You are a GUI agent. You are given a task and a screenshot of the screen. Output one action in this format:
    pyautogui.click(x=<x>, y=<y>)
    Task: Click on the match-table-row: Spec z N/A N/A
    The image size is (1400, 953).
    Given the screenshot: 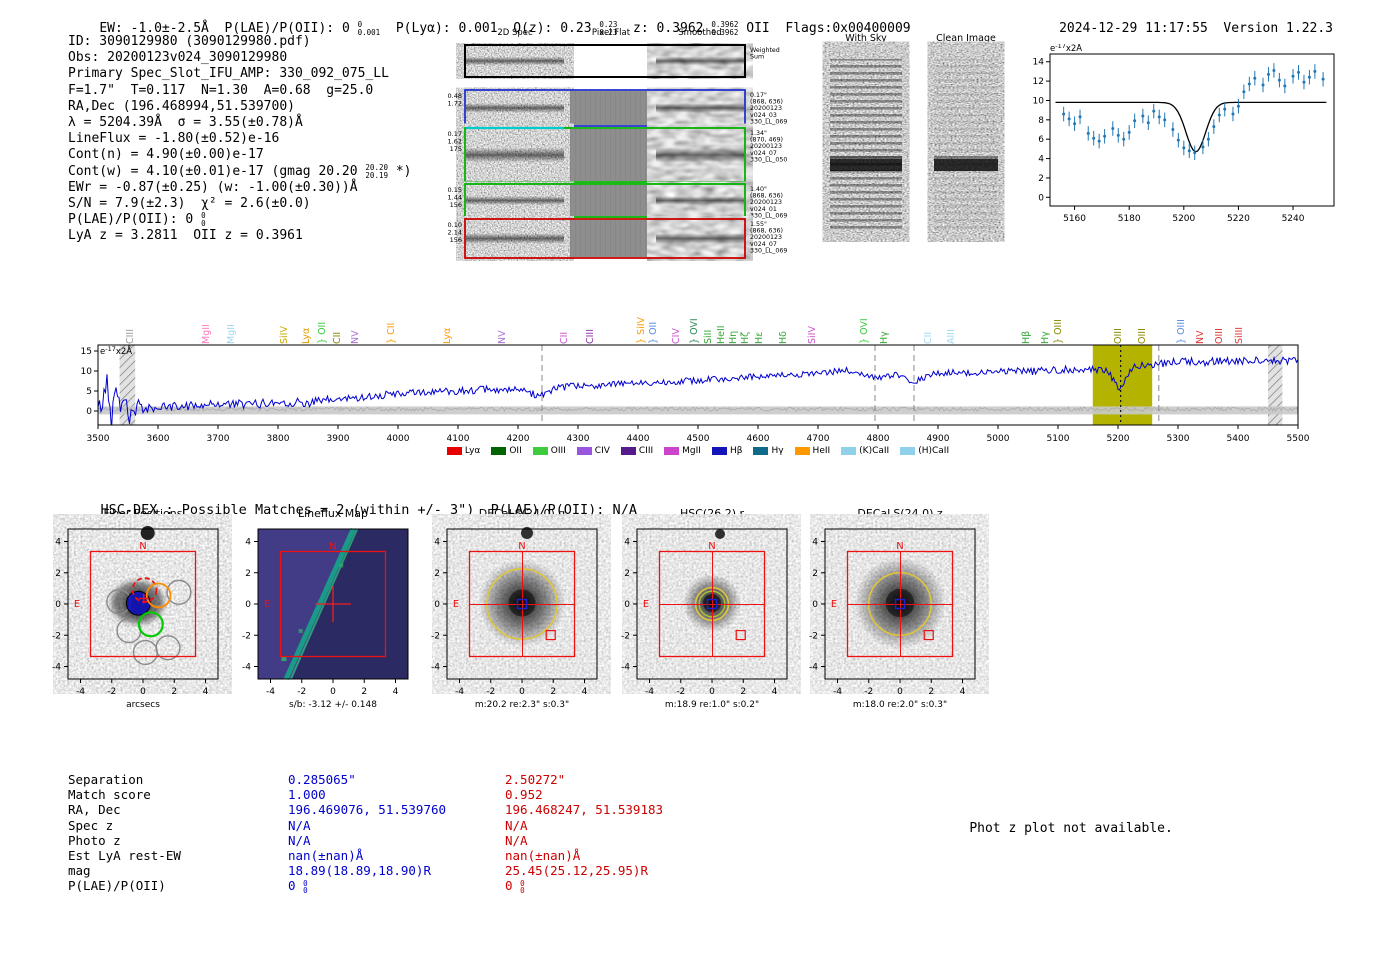 What is the action you would take?
    pyautogui.click(x=365, y=825)
    